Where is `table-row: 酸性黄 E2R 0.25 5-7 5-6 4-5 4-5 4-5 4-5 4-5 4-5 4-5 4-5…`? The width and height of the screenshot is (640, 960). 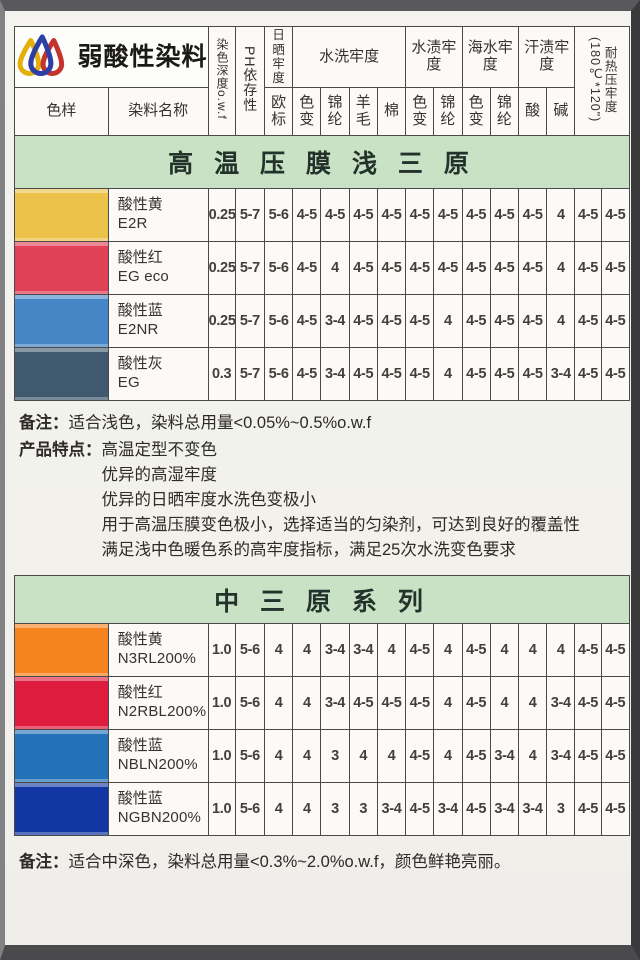 table-row: 酸性黄 E2R 0.25 5-7 5-6 4-5 4-5 4-5 4-5 4-5 4-5 4-5 4-5… is located at coordinates (322, 215).